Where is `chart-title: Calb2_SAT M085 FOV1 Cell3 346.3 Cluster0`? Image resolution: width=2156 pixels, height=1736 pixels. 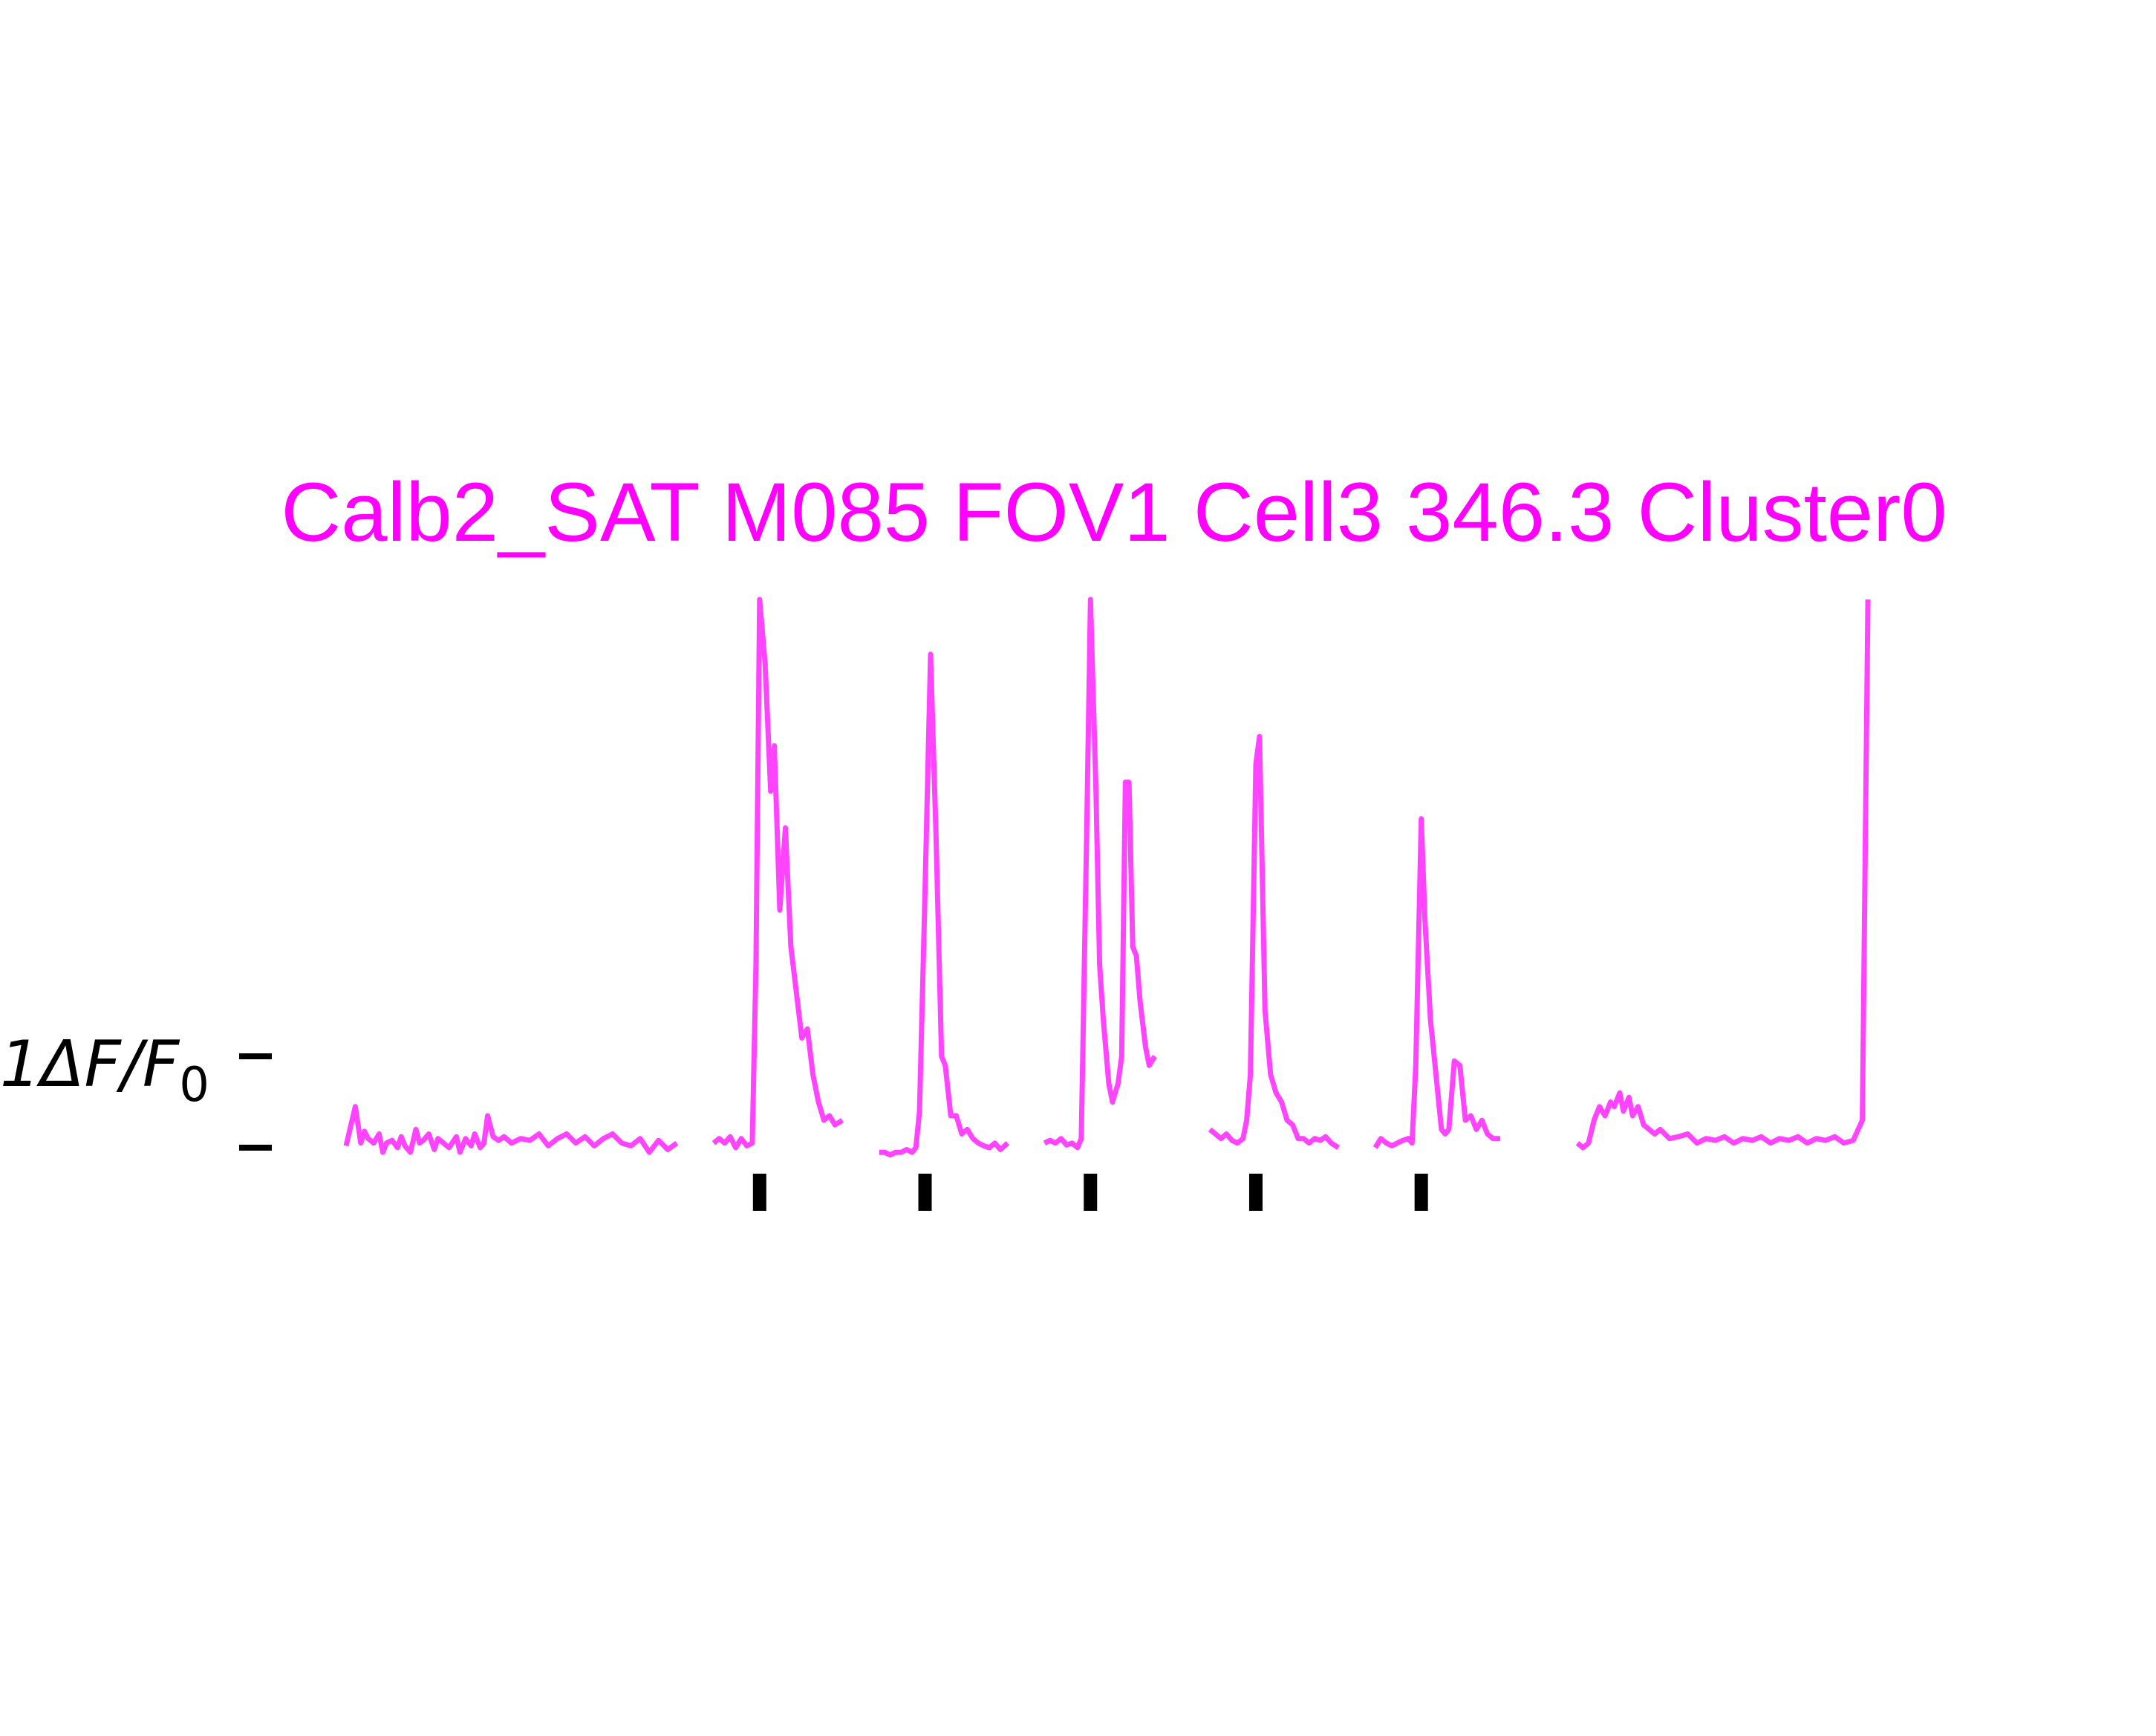 chart-title: Calb2_SAT M085 FOV1 Cell3 346.3 Cluster0 is located at coordinates (1114, 512).